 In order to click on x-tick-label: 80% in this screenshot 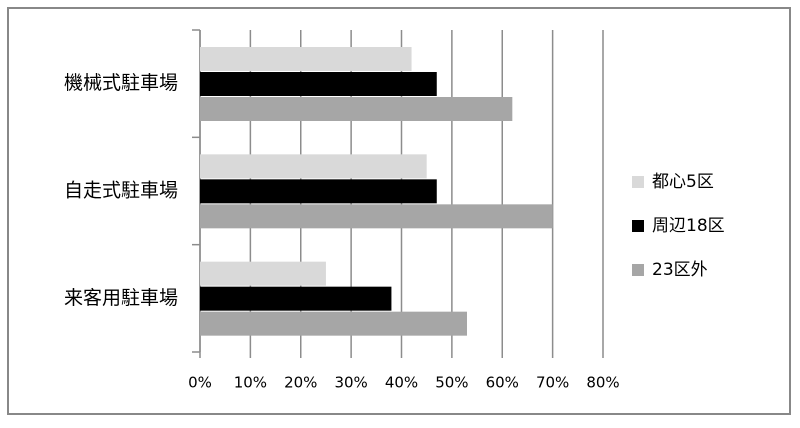, I will do `click(602, 383)`.